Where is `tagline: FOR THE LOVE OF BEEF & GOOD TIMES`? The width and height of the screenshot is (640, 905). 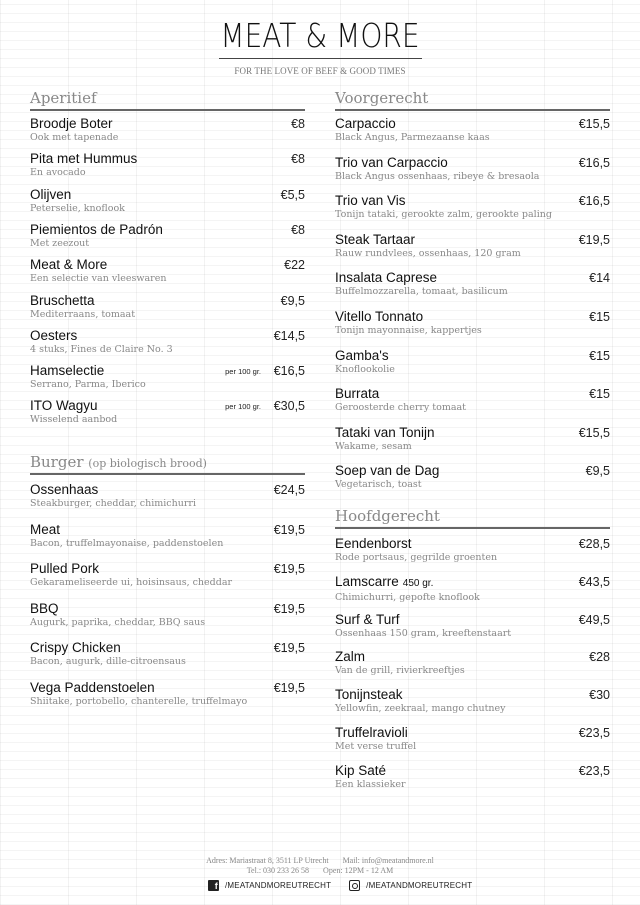 tagline: FOR THE LOVE OF BEEF & GOOD TIMES is located at coordinates (320, 71).